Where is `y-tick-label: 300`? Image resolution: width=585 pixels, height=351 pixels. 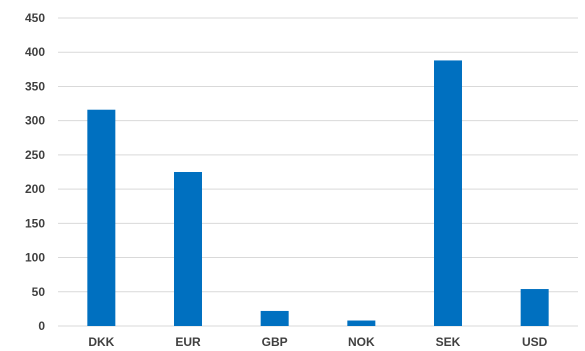
y-tick-label: 300 is located at coordinates (35, 121).